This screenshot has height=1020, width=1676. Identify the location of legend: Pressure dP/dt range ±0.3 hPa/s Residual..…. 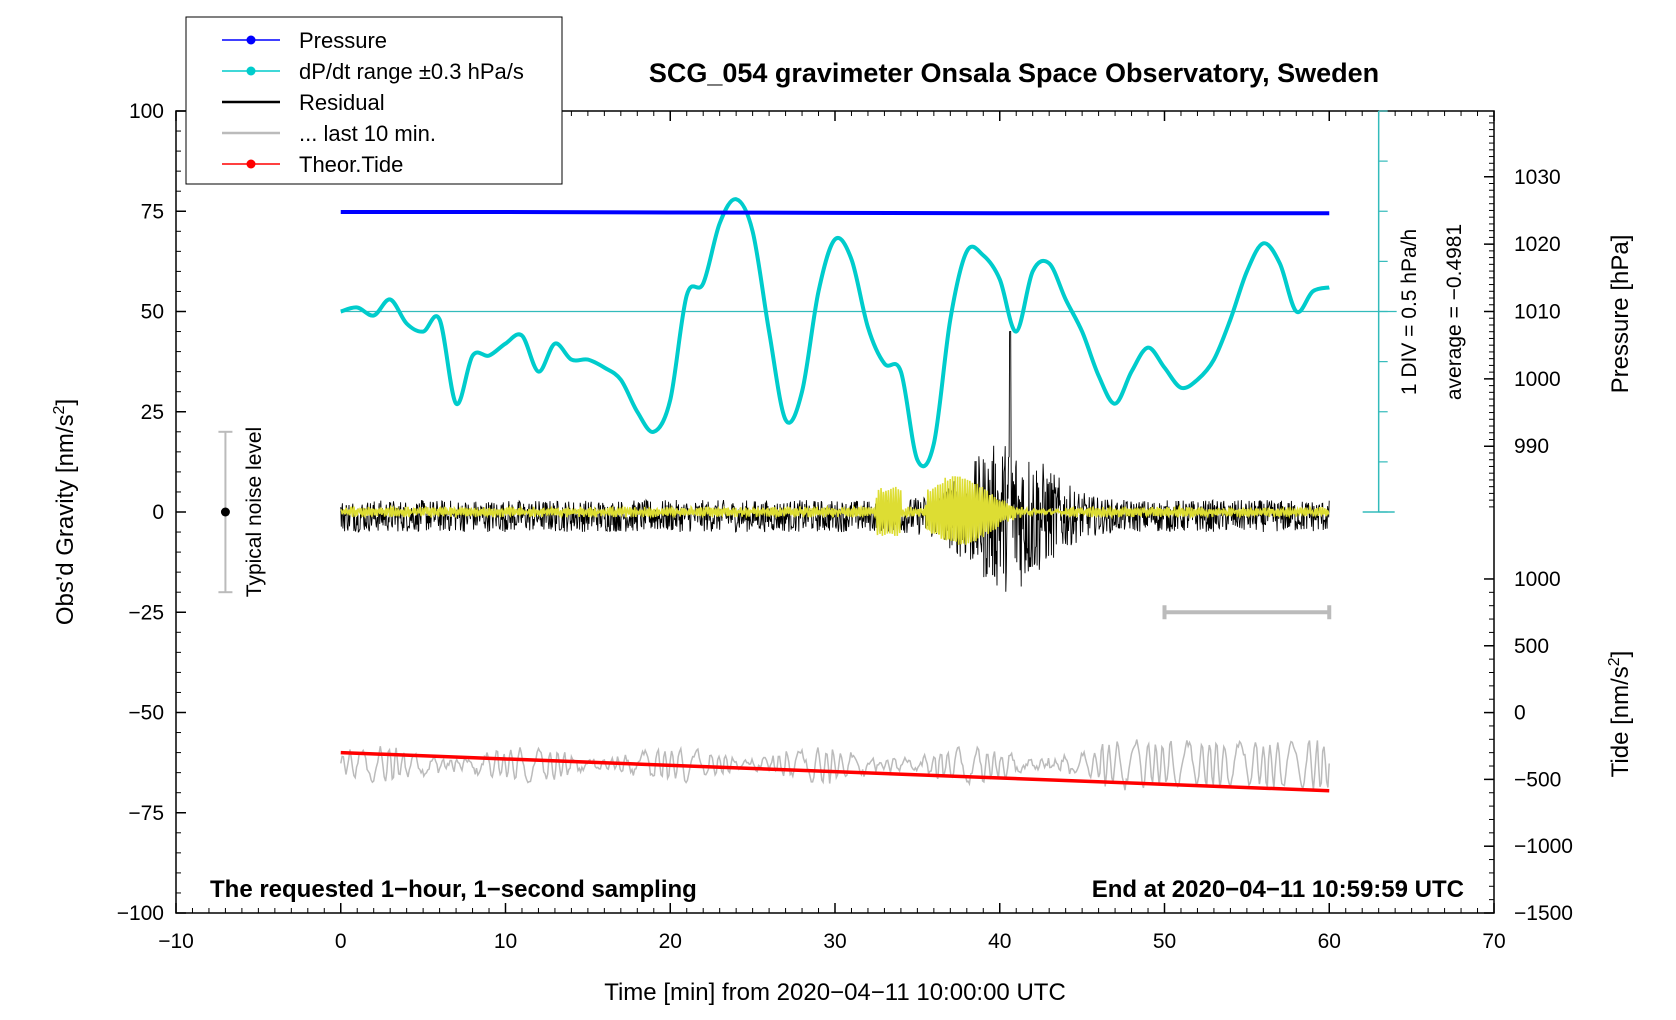
(374, 100).